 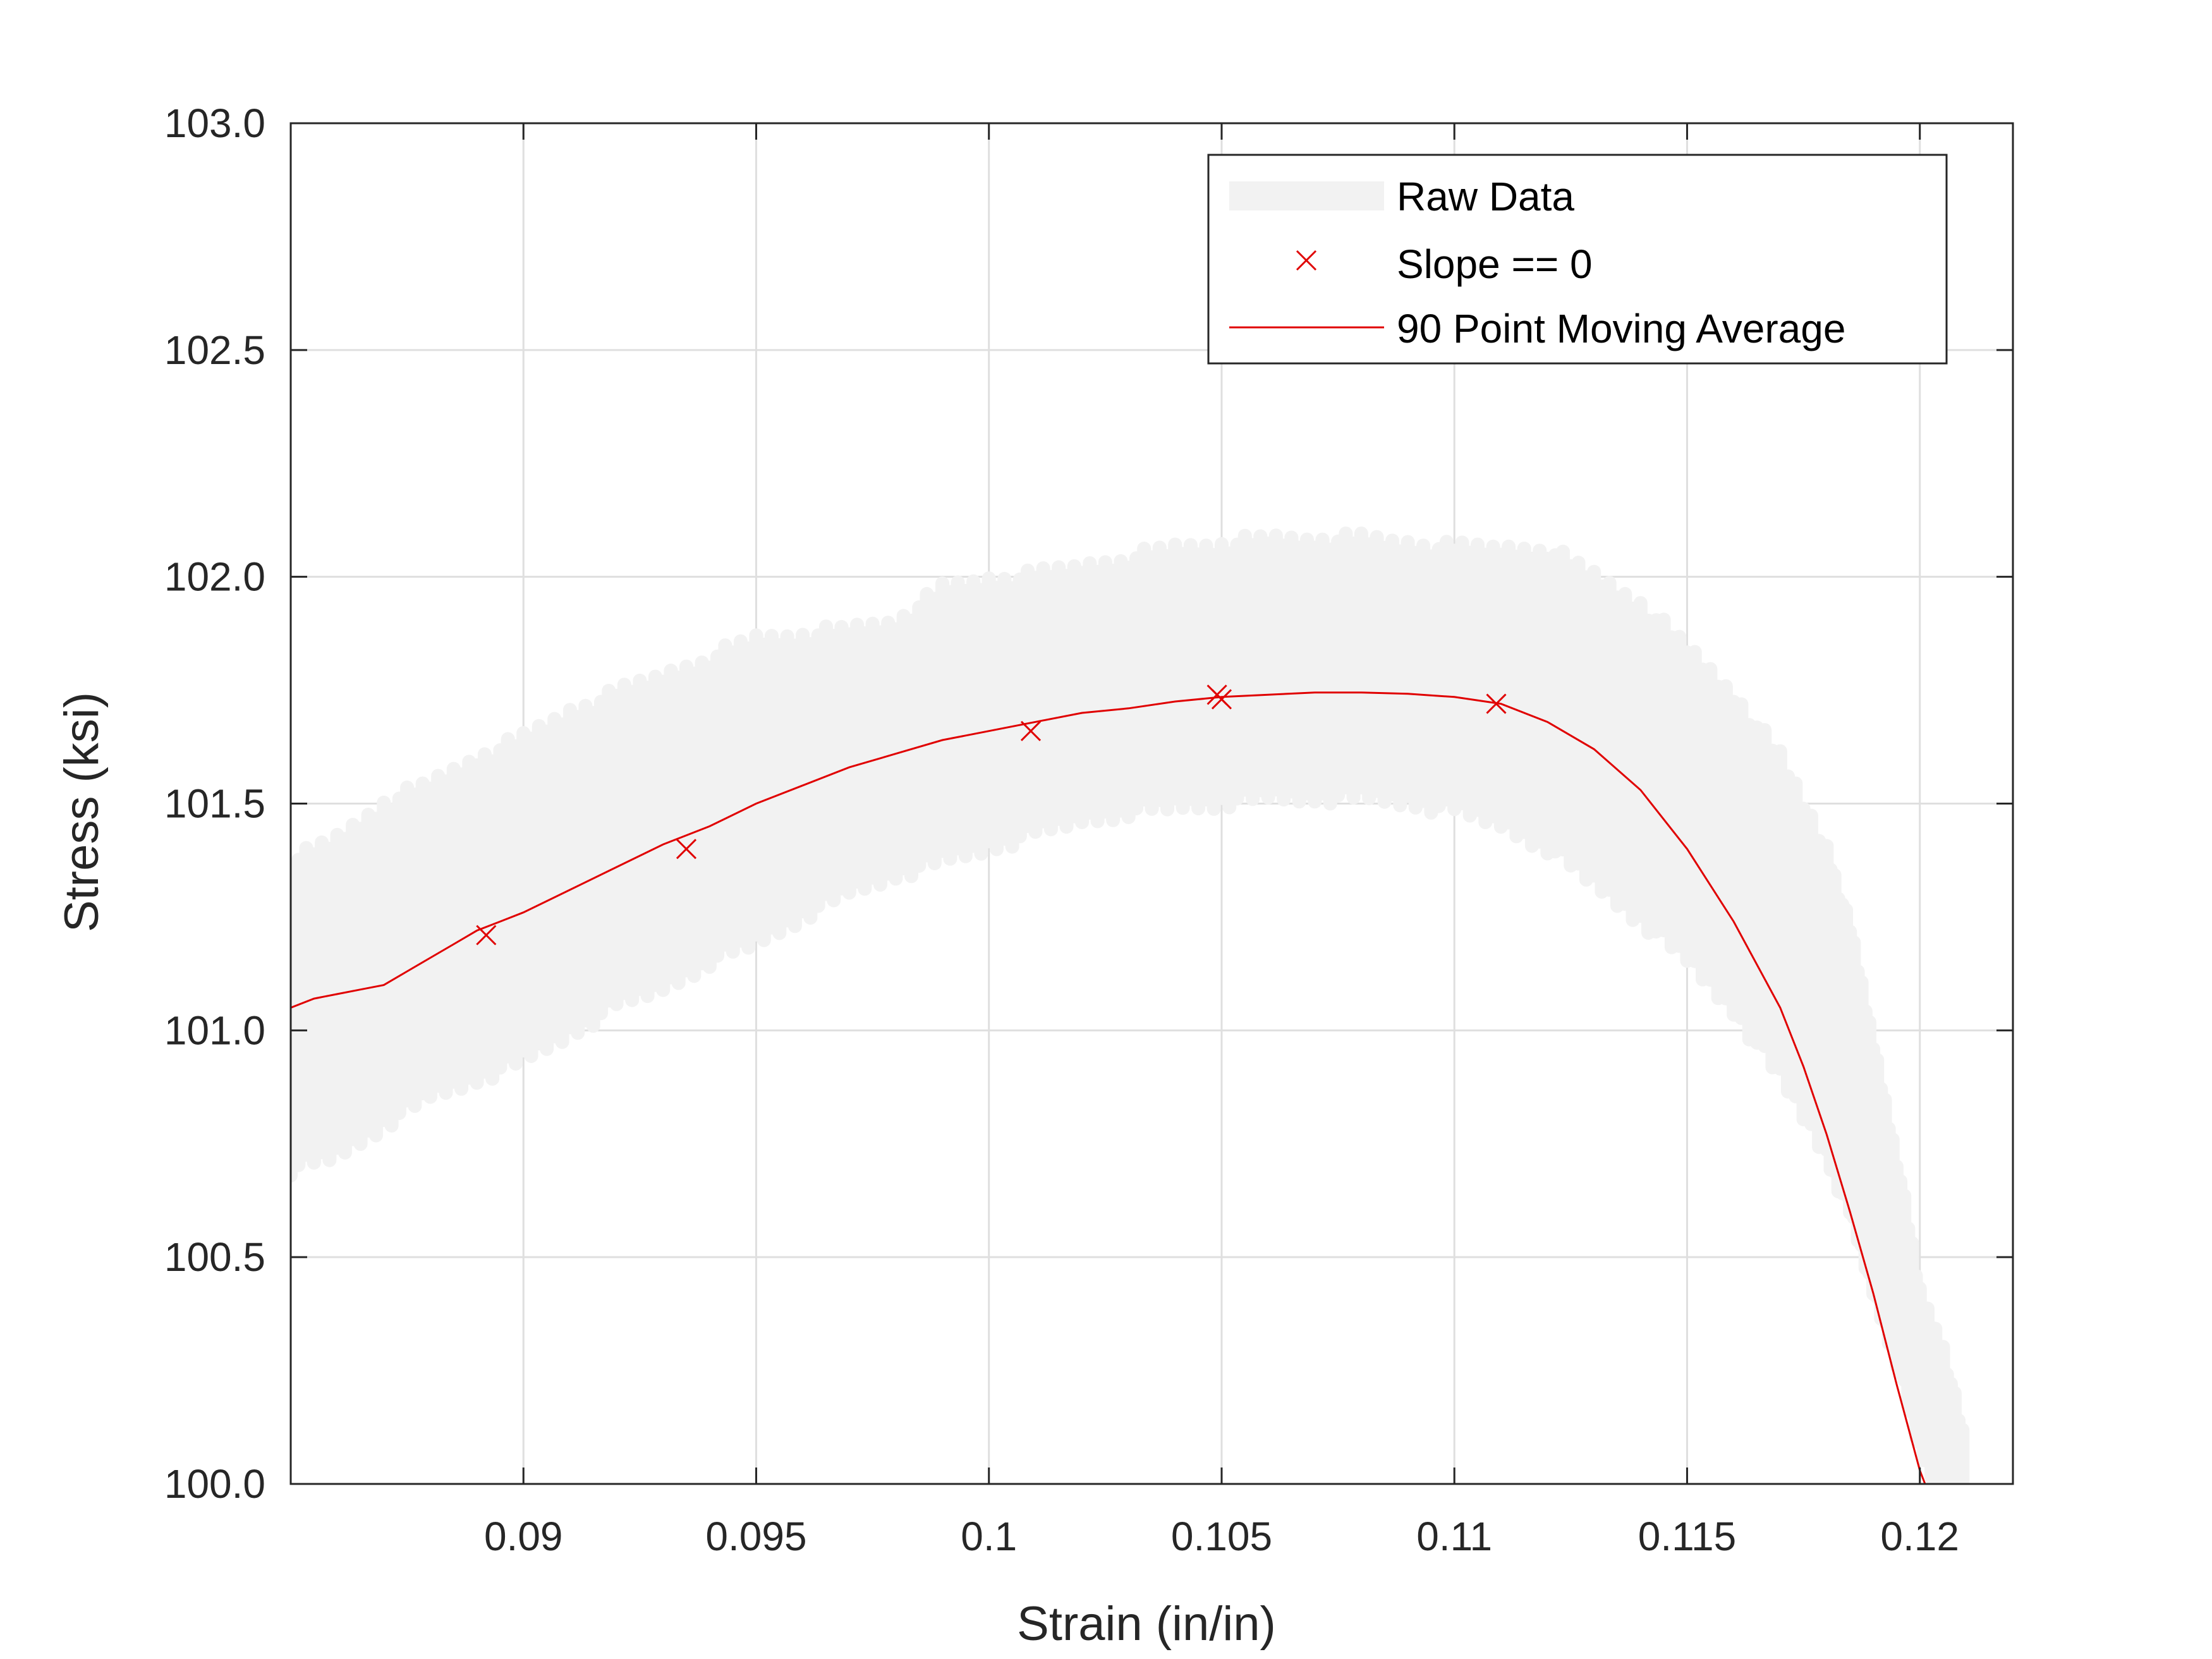 What do you see at coordinates (1687, 1536) in the screenshot?
I see `x-tick-label: 0.115` at bounding box center [1687, 1536].